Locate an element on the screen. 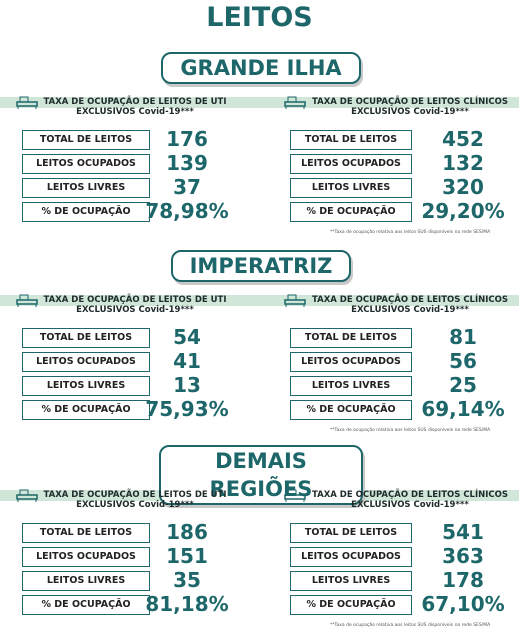 This screenshot has width=519, height=640. row-value: 29,20% is located at coordinates (463, 211).